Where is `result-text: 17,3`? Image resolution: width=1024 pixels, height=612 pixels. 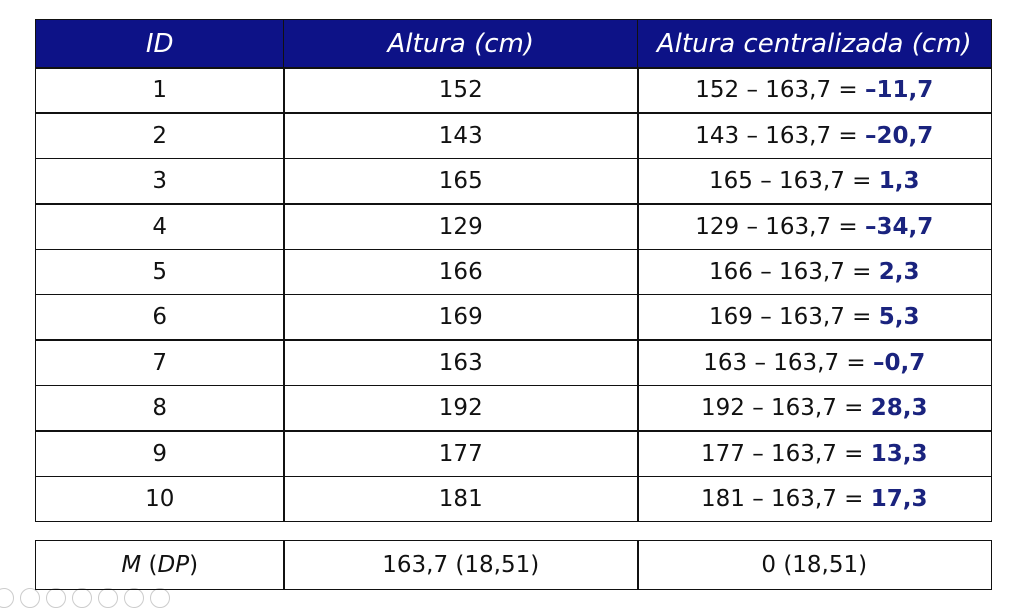
result-text: 17,3 is located at coordinates (899, 499).